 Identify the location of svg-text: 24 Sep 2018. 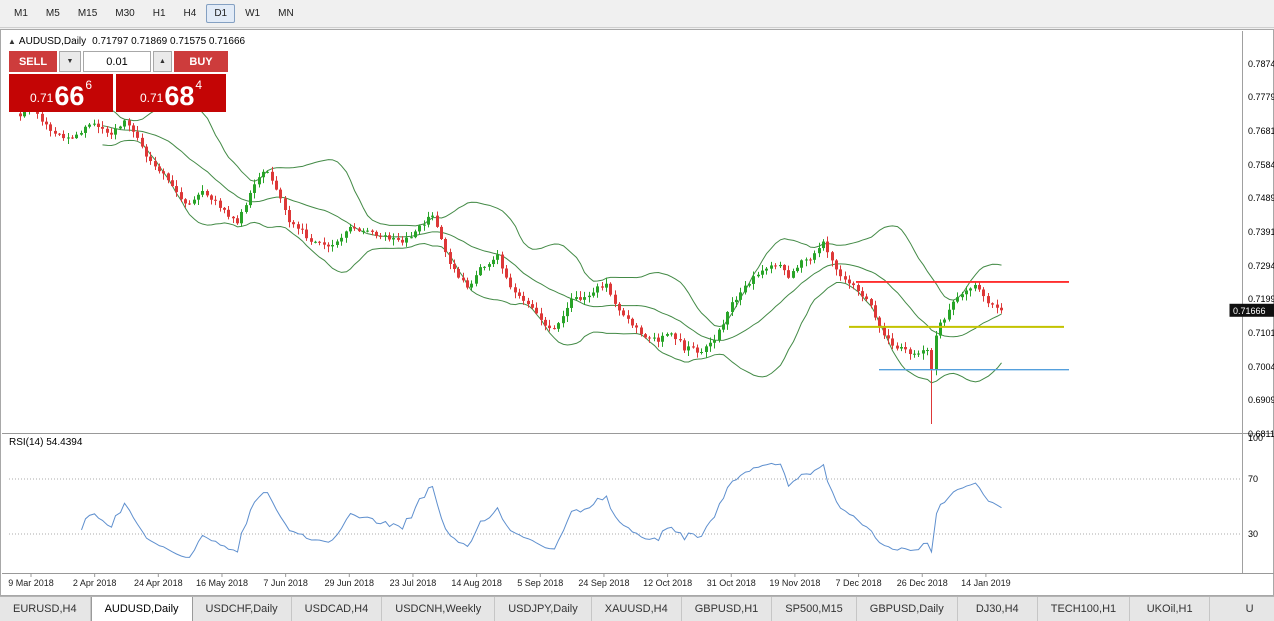
(603, 583).